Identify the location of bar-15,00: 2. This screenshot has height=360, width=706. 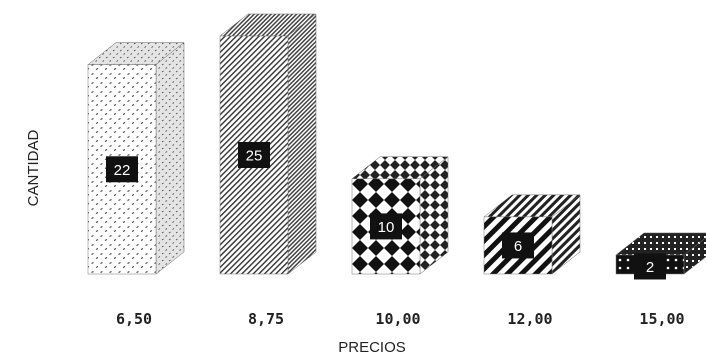
(660, 256).